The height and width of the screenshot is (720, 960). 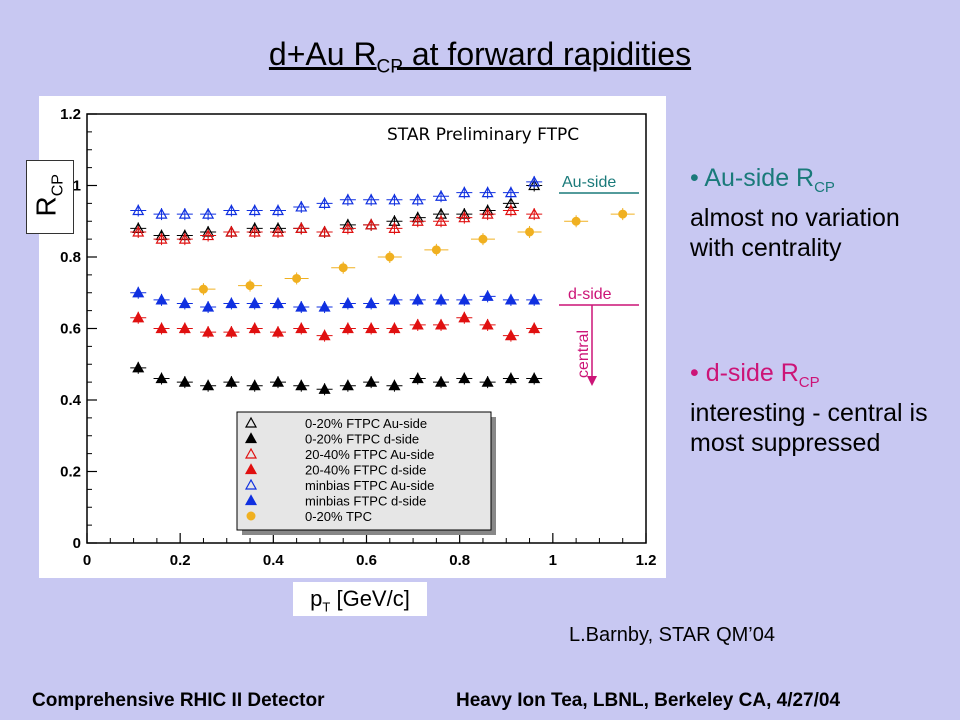 I want to click on legend-entry: 0-20% FTPC d-side, so click(x=362, y=439).